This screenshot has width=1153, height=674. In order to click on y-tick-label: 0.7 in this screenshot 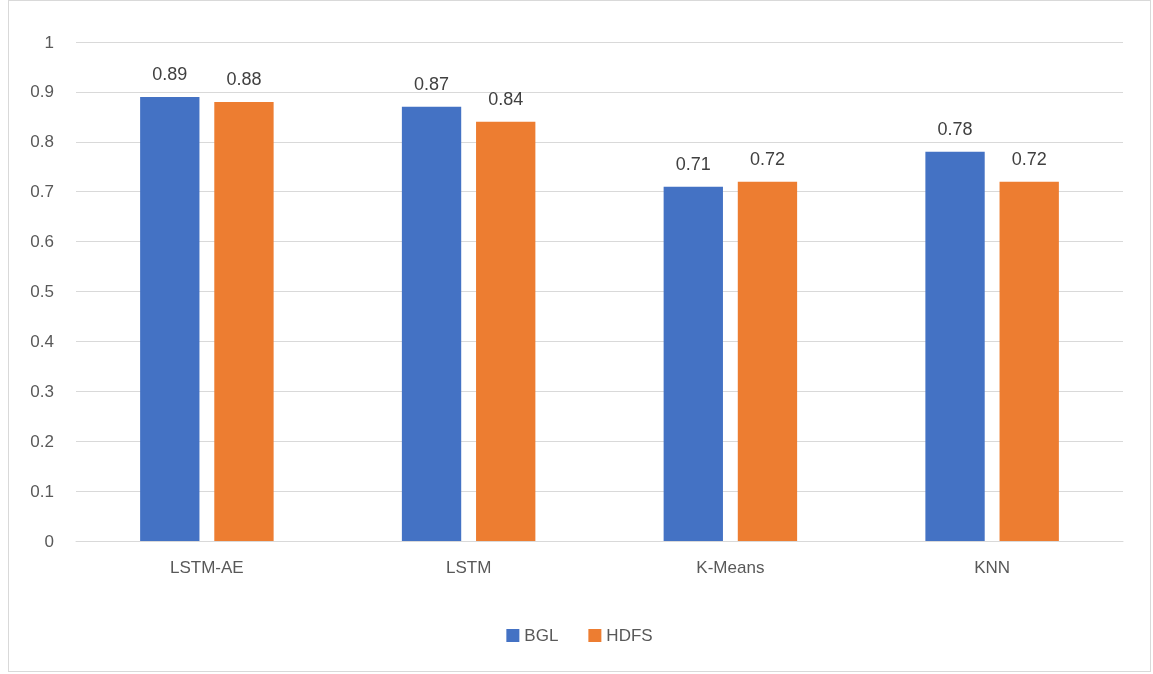, I will do `click(42, 192)`.